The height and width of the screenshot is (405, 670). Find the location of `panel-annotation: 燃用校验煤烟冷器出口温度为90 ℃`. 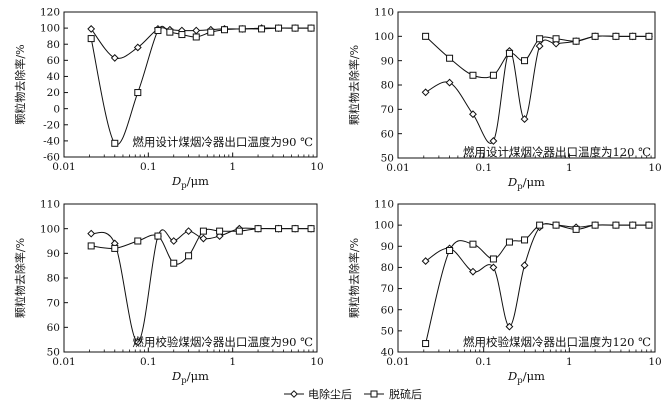

panel-annotation: 燃用校验煤烟冷器出口温度为90 ℃ is located at coordinates (222, 342).